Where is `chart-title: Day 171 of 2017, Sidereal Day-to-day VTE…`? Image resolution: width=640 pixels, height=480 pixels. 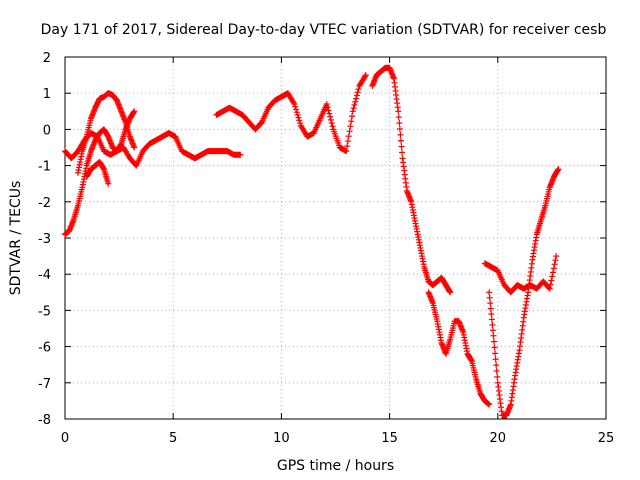
chart-title: Day 171 of 2017, Sidereal Day-to-day VTE… is located at coordinates (324, 30).